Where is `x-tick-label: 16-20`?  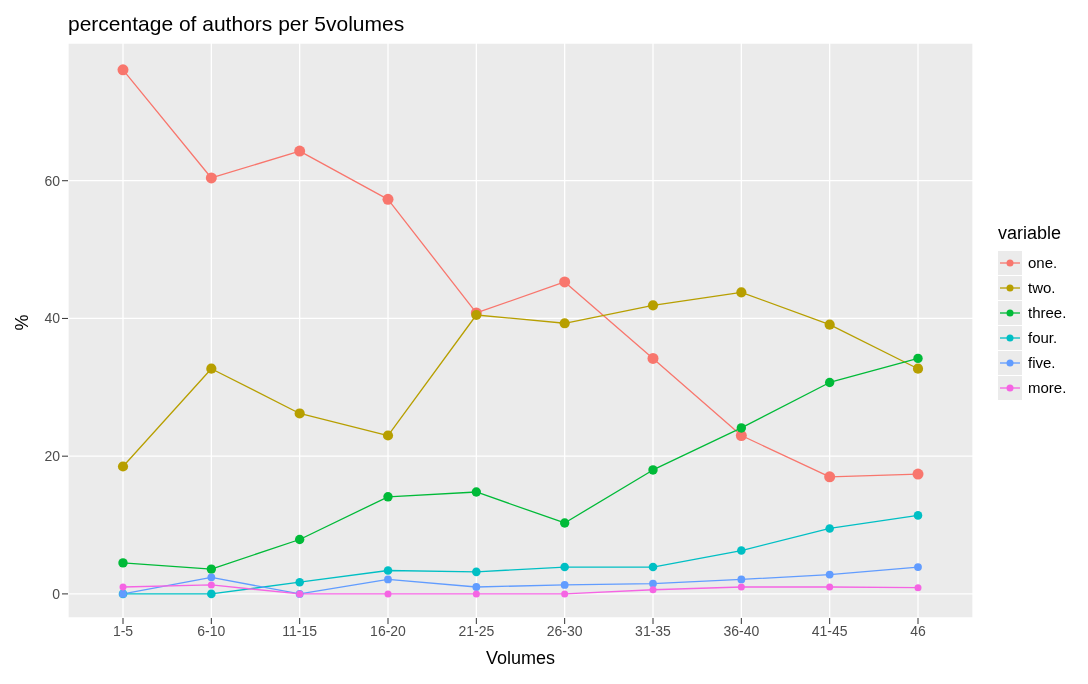
x-tick-label: 16-20 is located at coordinates (388, 630).